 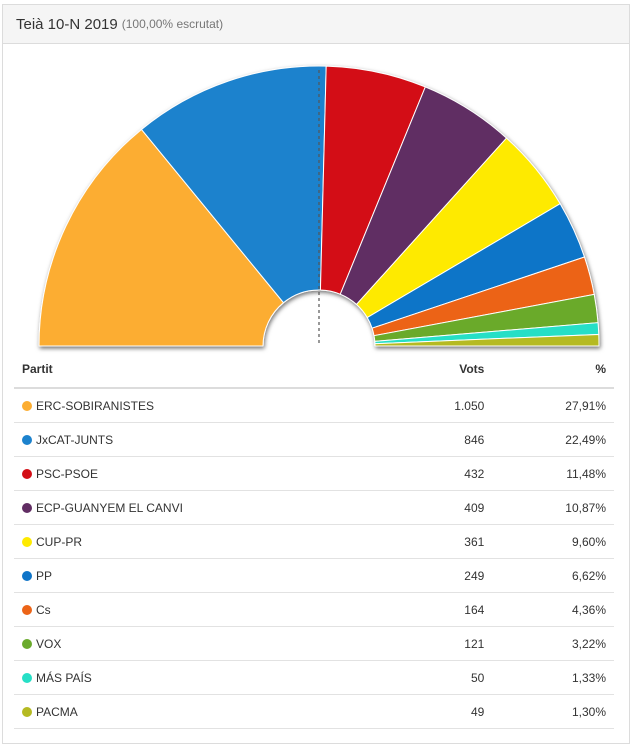 I want to click on table-row: PACMA 49 1,30%, so click(x=314, y=711).